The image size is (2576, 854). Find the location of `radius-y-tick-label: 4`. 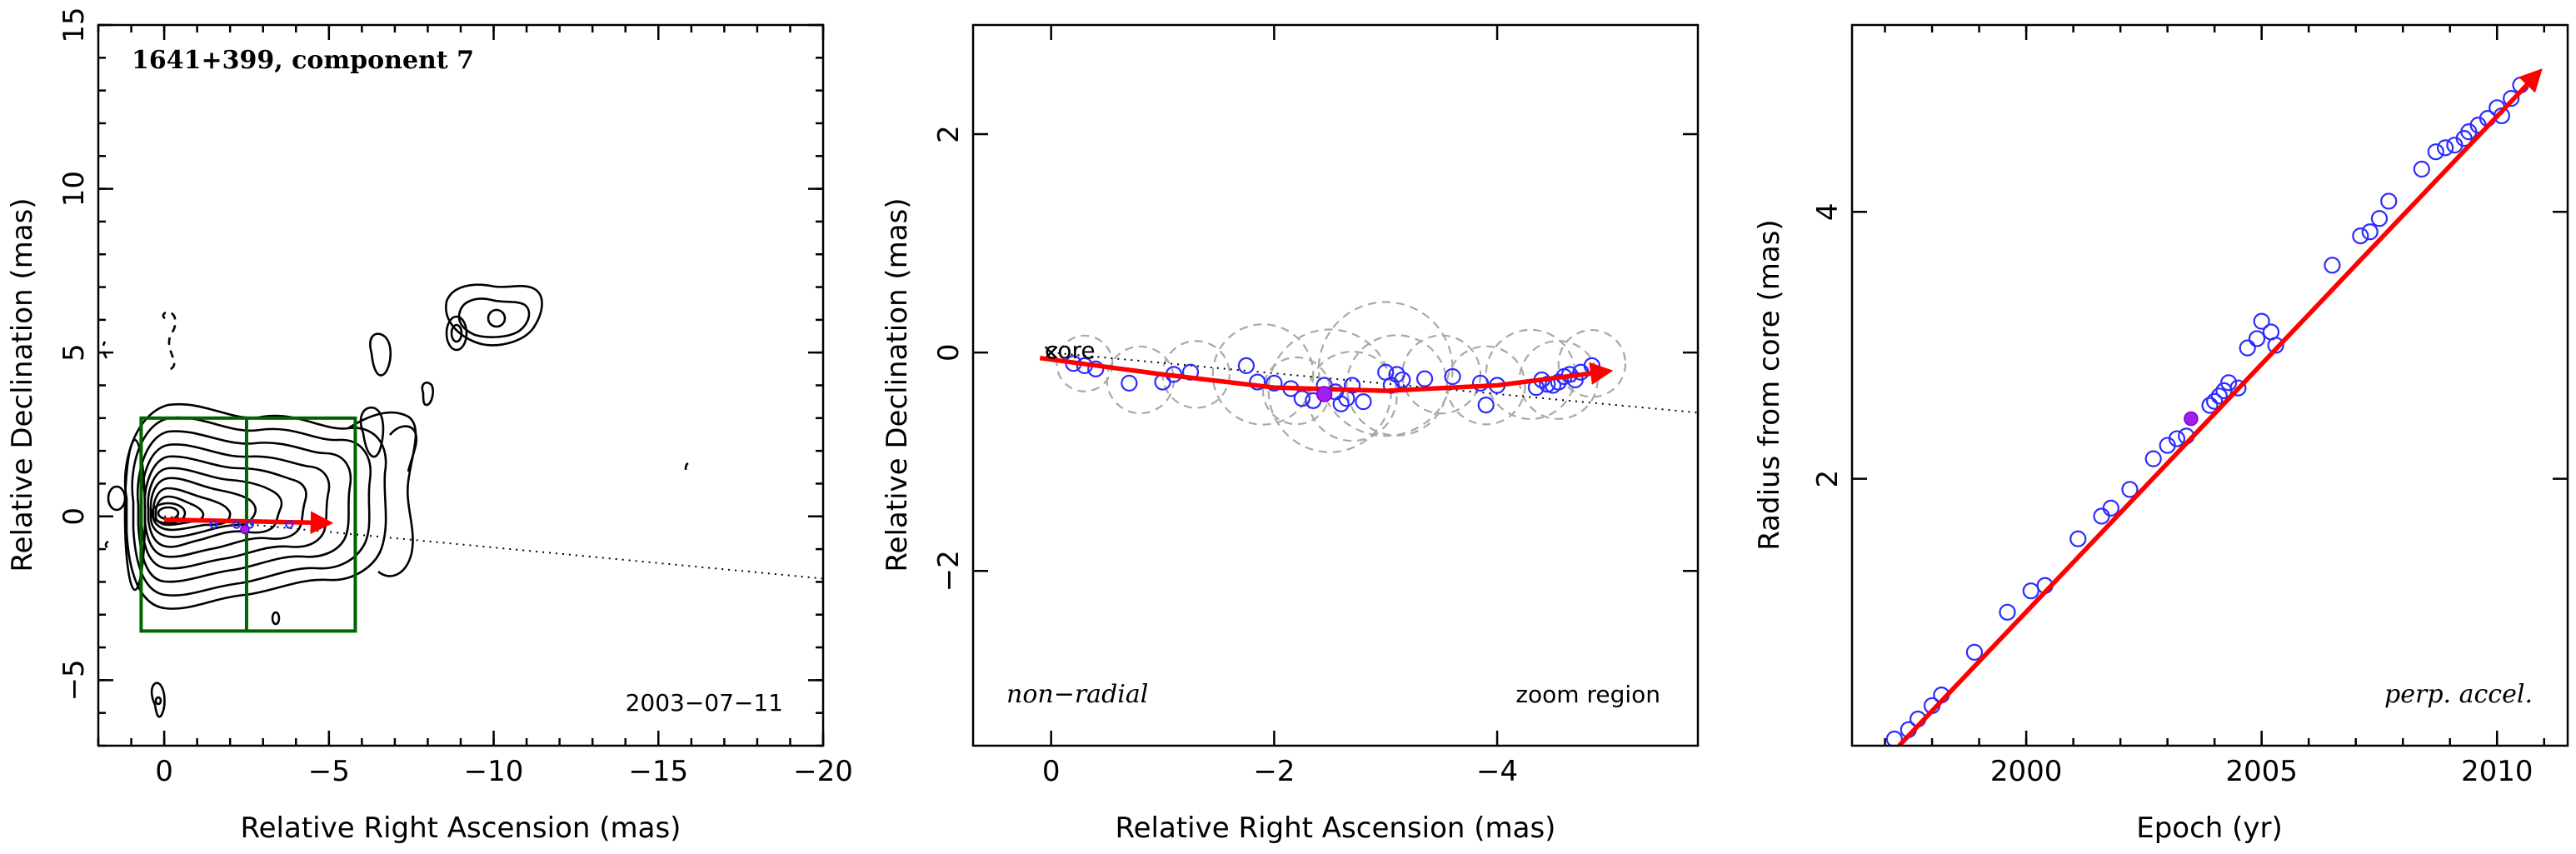

radius-y-tick-label: 4 is located at coordinates (1828, 211).